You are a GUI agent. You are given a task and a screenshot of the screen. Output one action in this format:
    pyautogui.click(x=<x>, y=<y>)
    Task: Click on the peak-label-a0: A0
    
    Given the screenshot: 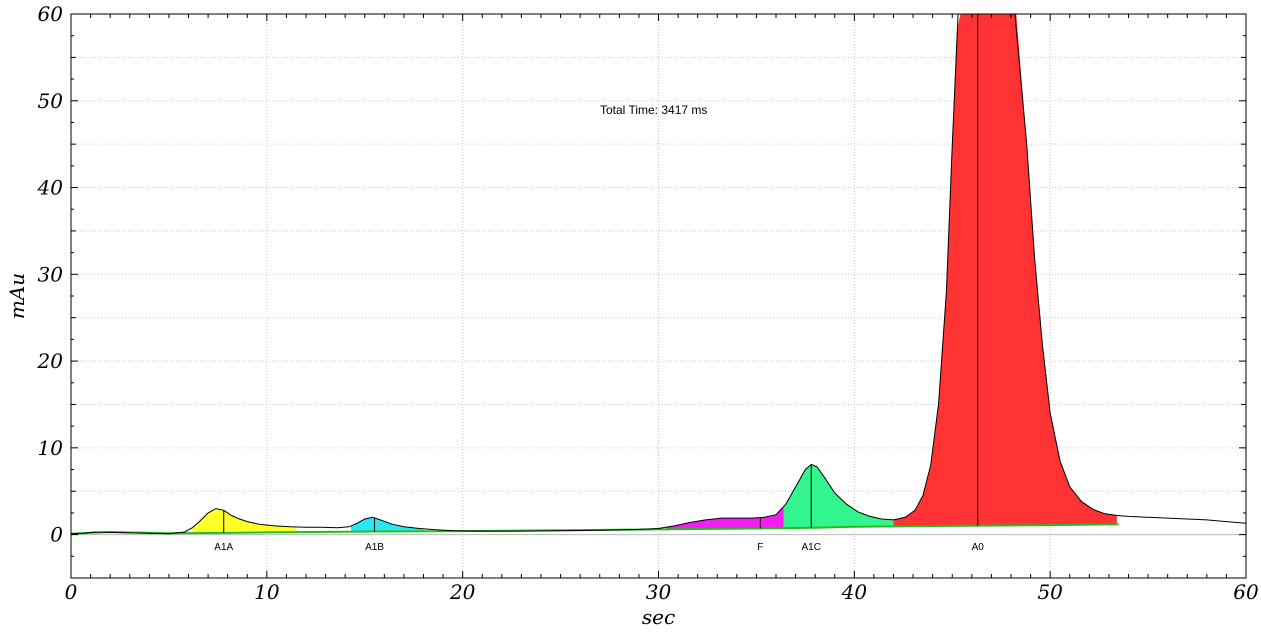 What is the action you would take?
    pyautogui.click(x=978, y=547)
    